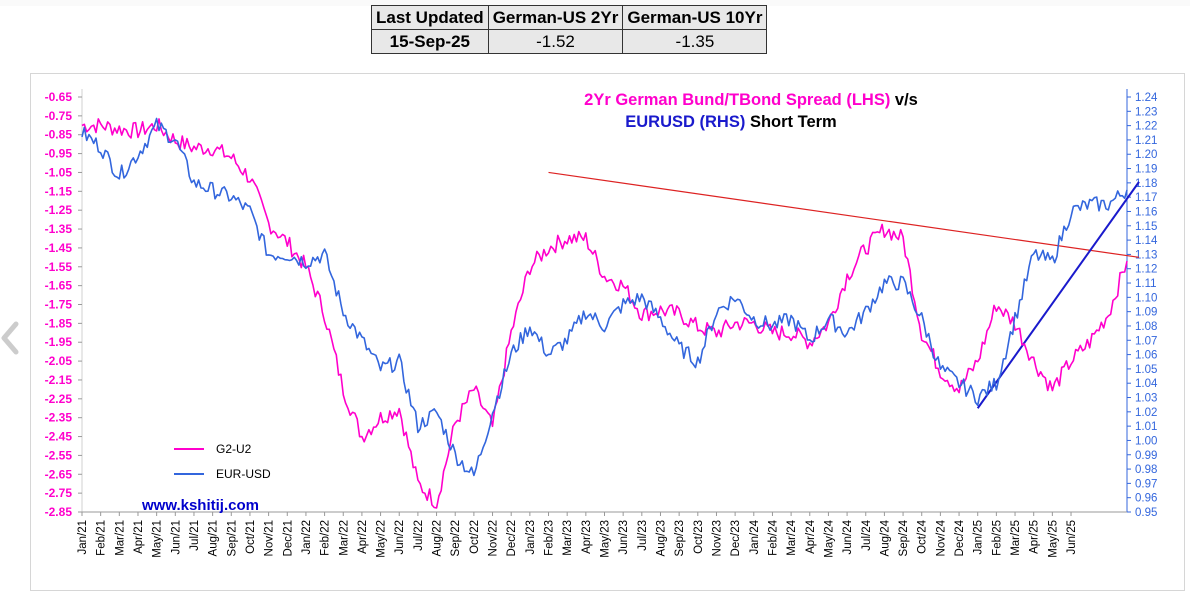 Image resolution: width=1190 pixels, height=594 pixels. Describe the element at coordinates (792, 537) in the screenshot. I see `x-tick-label: Mar/24` at that location.